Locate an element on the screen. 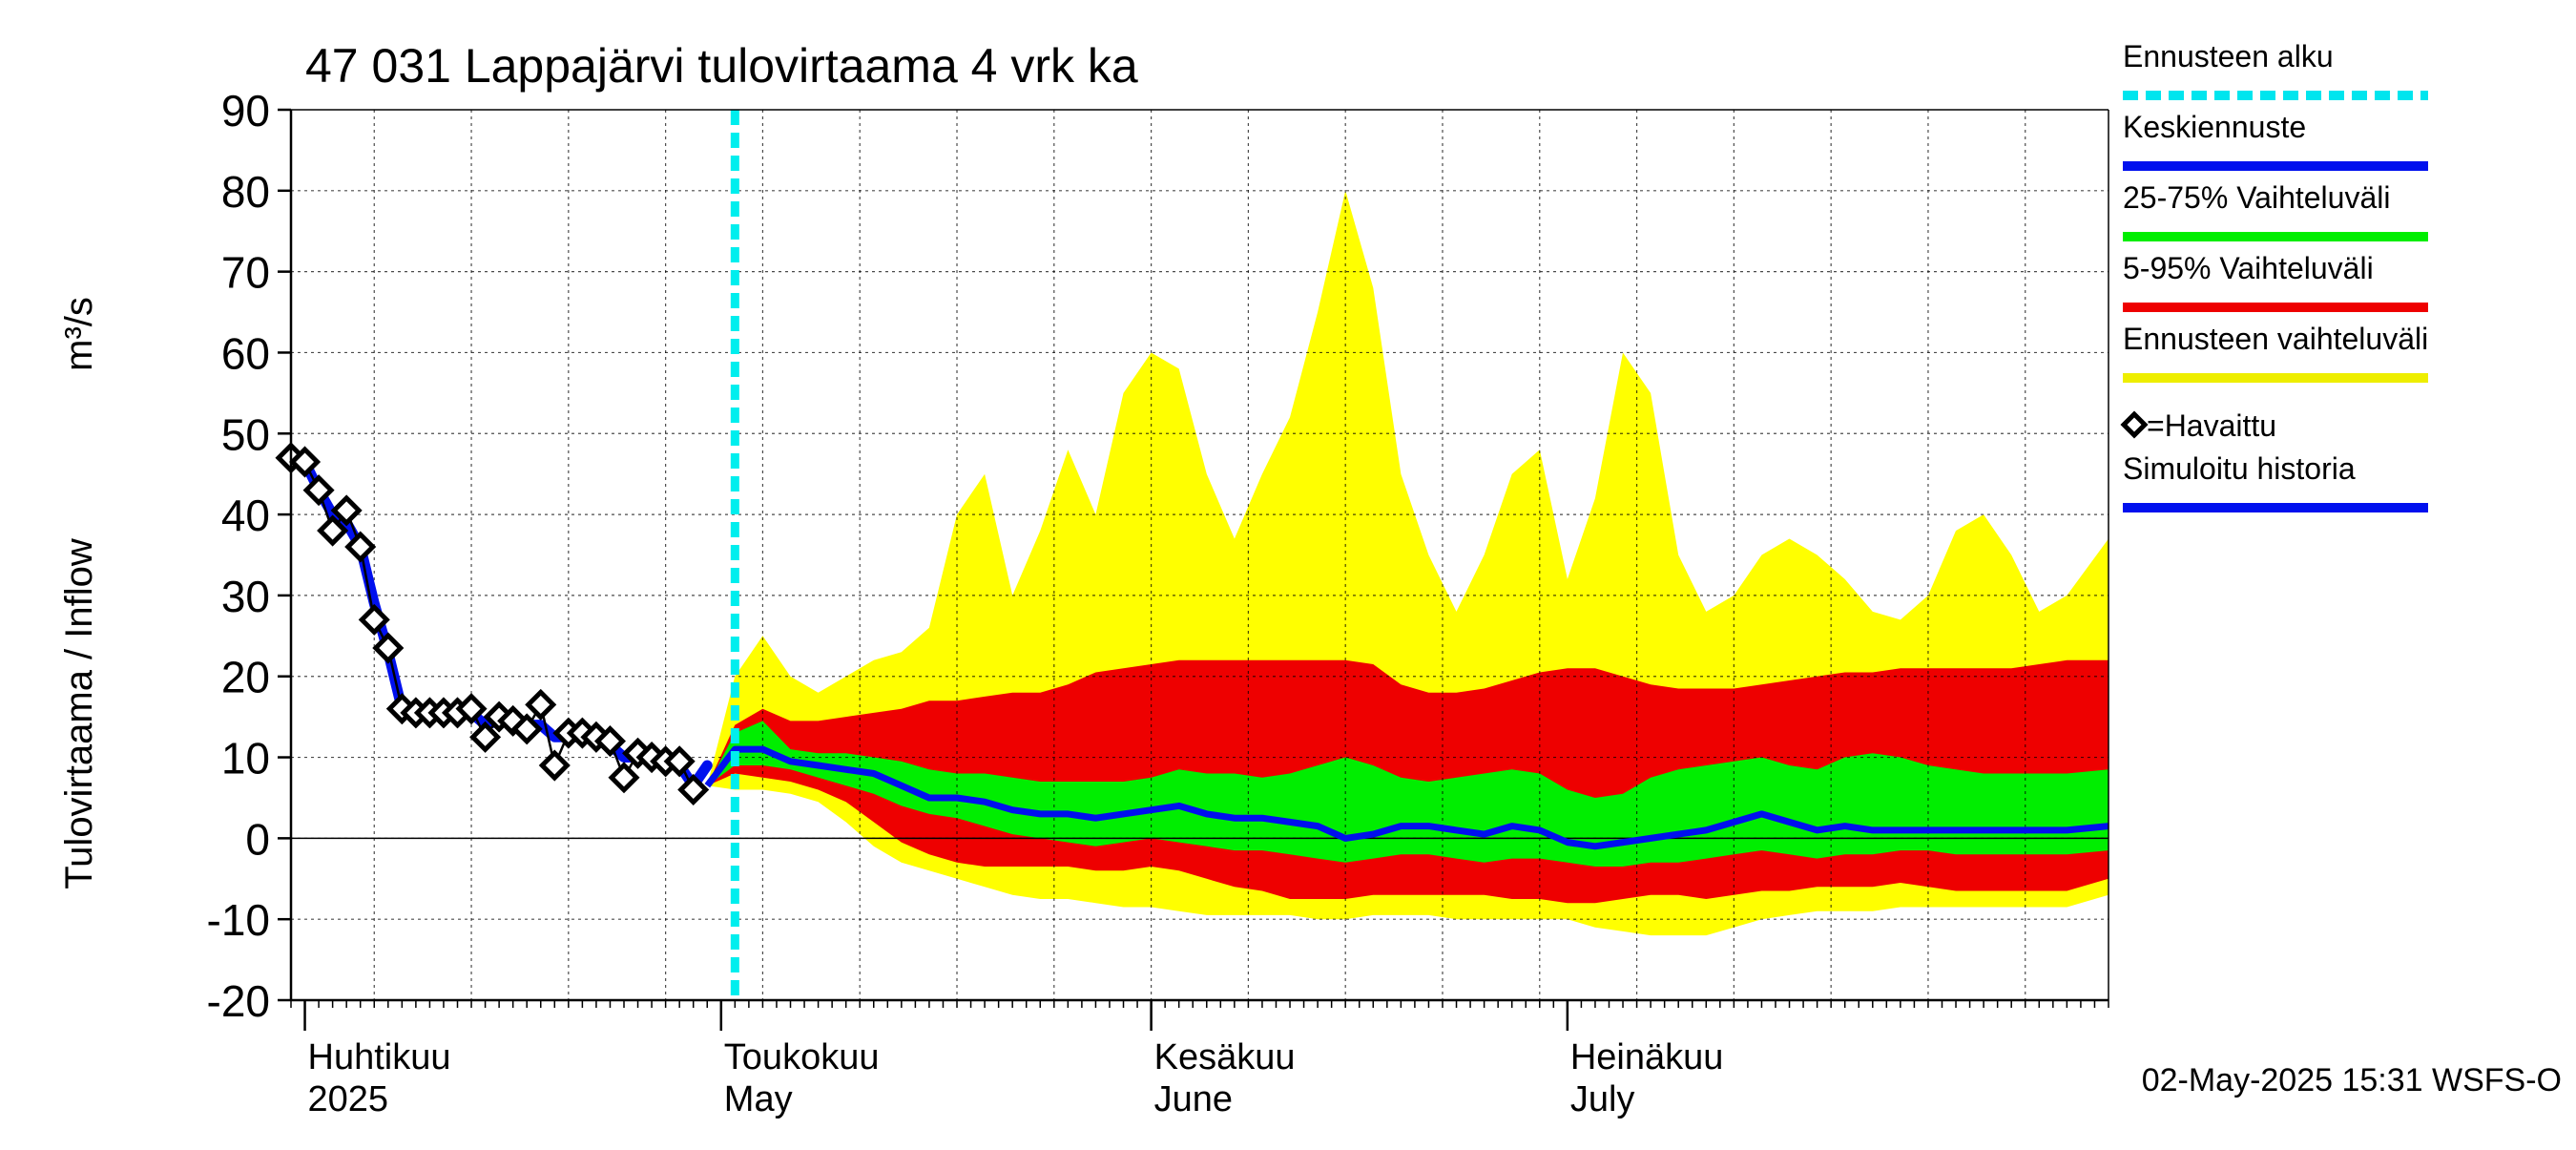 The height and width of the screenshot is (1150, 2576). x-month-label-fi: Toukokuu is located at coordinates (802, 1057).